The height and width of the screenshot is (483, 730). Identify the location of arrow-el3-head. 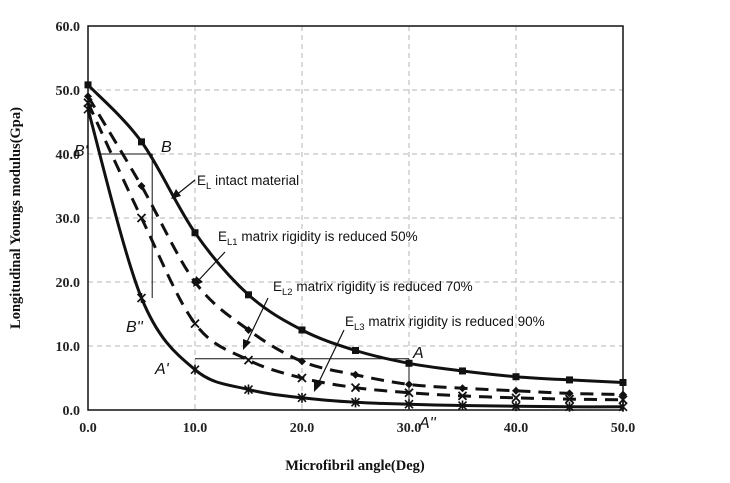
(318, 386).